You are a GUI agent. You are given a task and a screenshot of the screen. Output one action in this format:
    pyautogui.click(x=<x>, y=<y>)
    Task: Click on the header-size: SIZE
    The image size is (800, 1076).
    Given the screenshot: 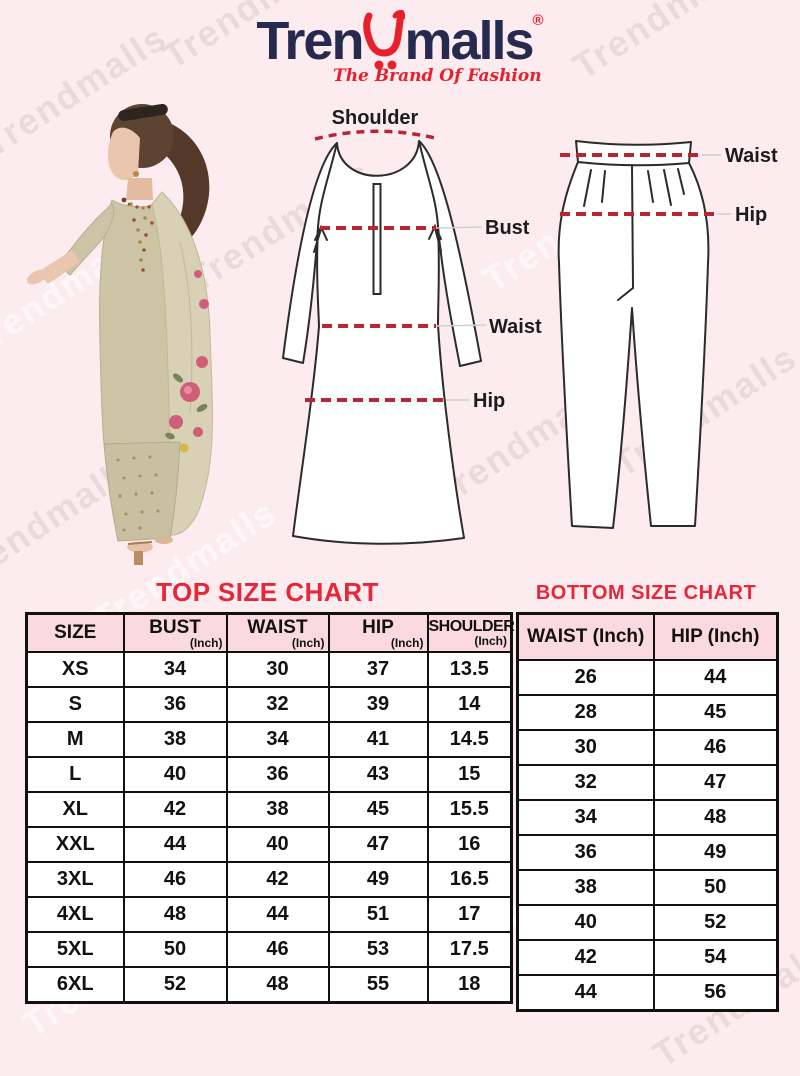 What is the action you would take?
    pyautogui.click(x=75, y=632)
    